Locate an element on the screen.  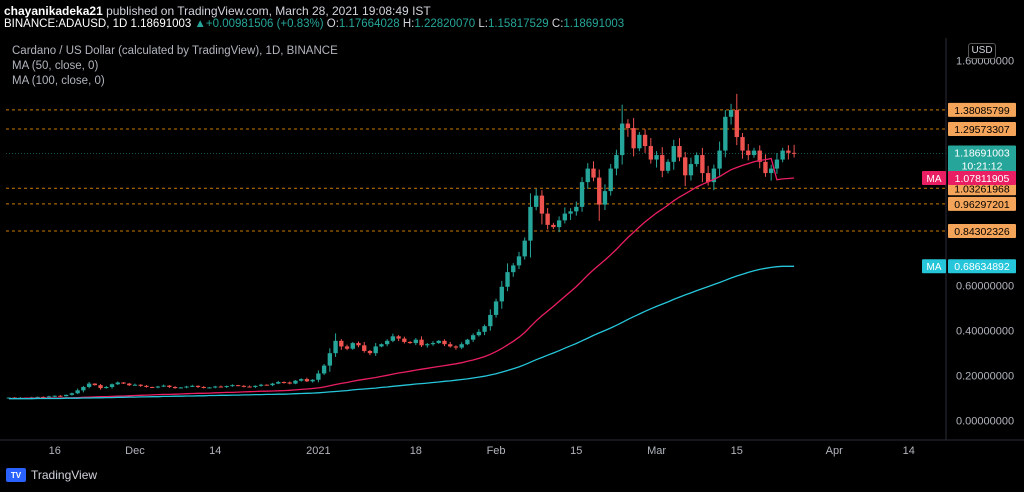
tradingview-logo: TV TradingView is located at coordinates (51, 475).